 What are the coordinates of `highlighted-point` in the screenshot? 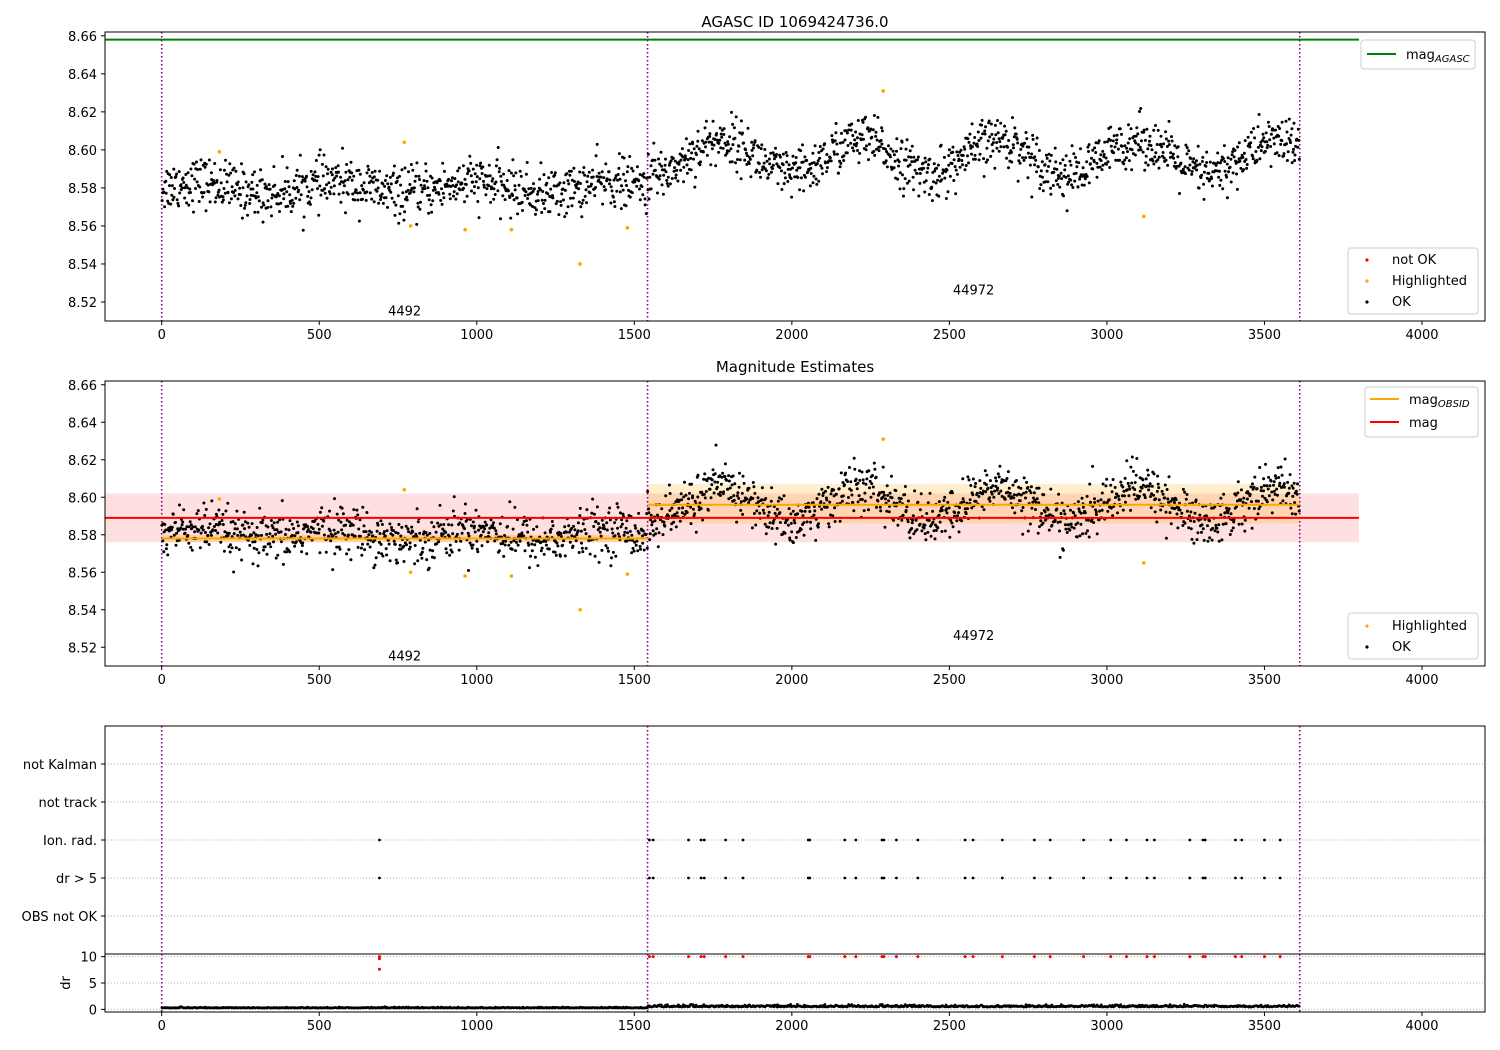 It's located at (511, 229).